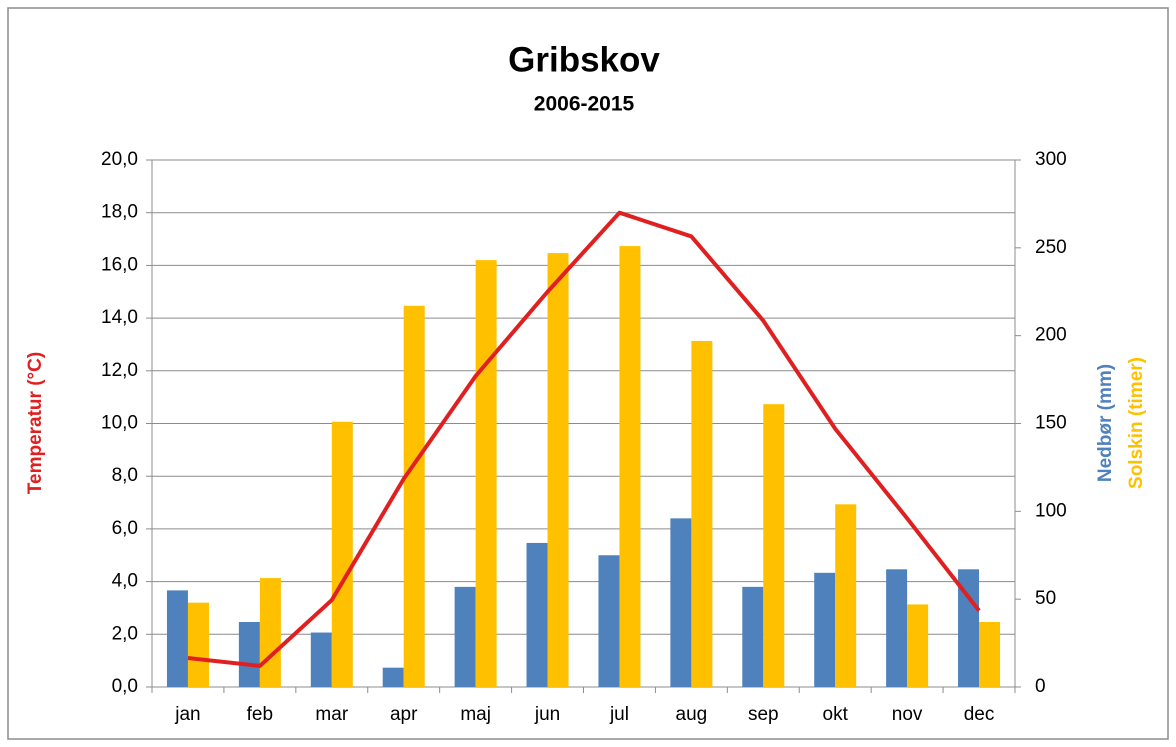 The height and width of the screenshot is (747, 1176). What do you see at coordinates (125, 528) in the screenshot?
I see `y-tick-label: 6,0` at bounding box center [125, 528].